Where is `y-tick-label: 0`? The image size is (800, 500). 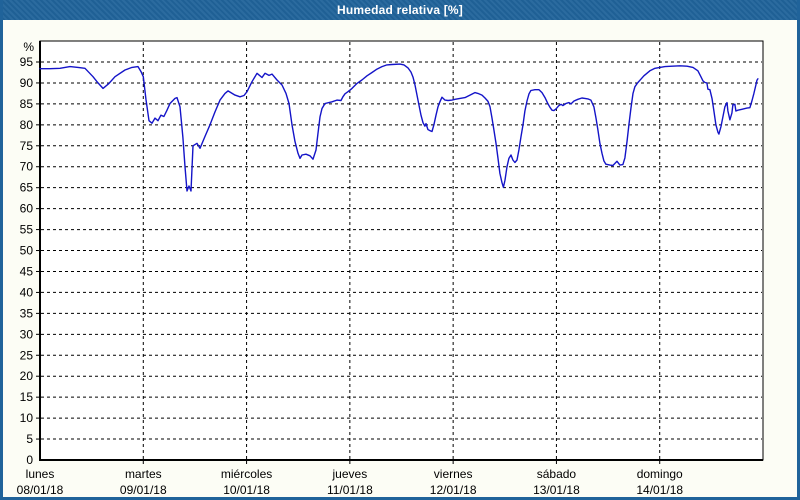
y-tick-label: 0 is located at coordinates (29, 460).